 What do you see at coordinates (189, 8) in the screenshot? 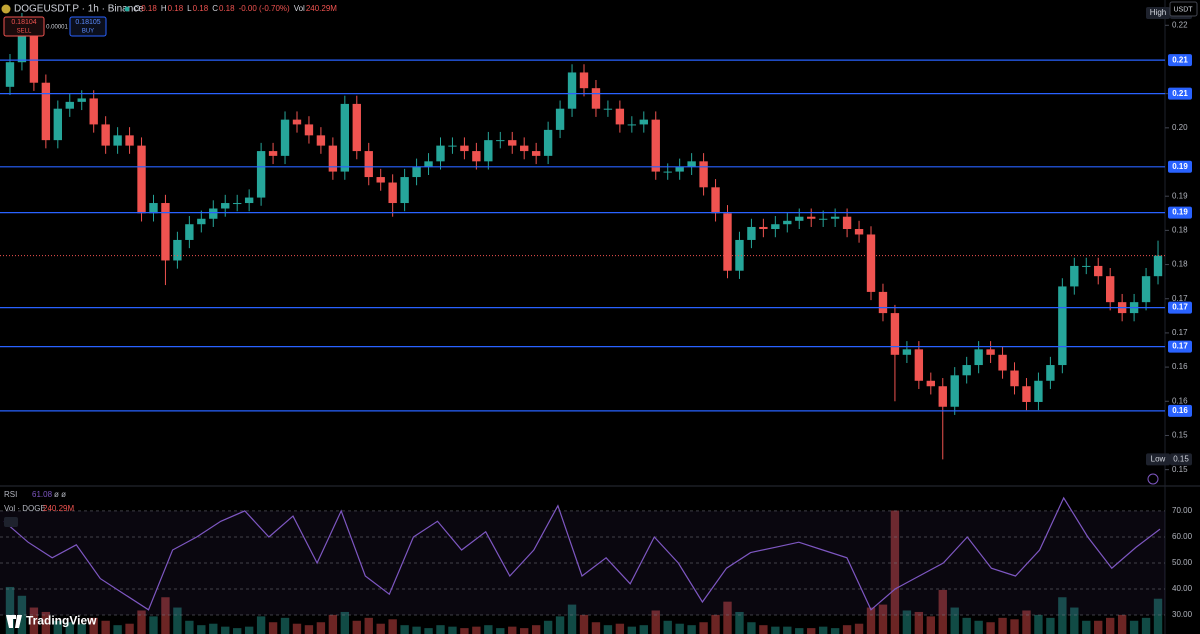
I see `ohlc-label: L` at bounding box center [189, 8].